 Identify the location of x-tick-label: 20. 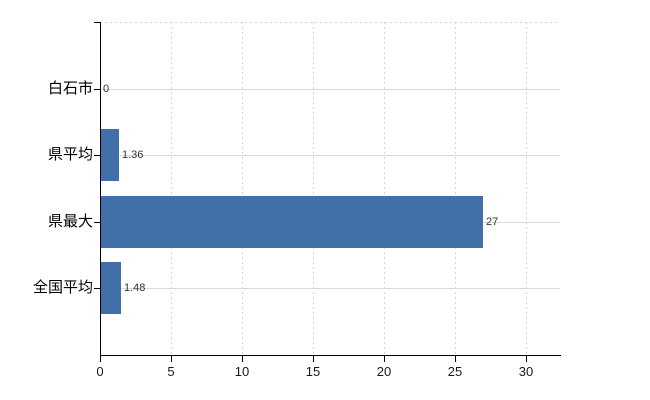
(384, 371).